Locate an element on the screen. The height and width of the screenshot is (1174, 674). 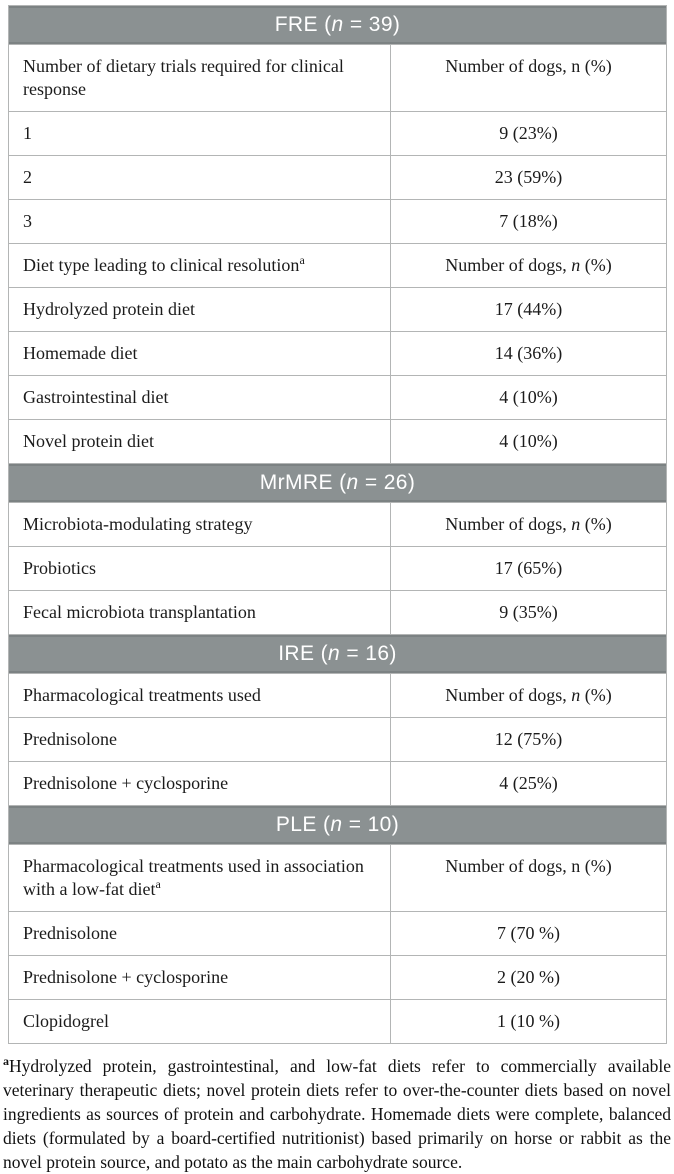
text-segment: 7 (18%) is located at coordinates (528, 221).